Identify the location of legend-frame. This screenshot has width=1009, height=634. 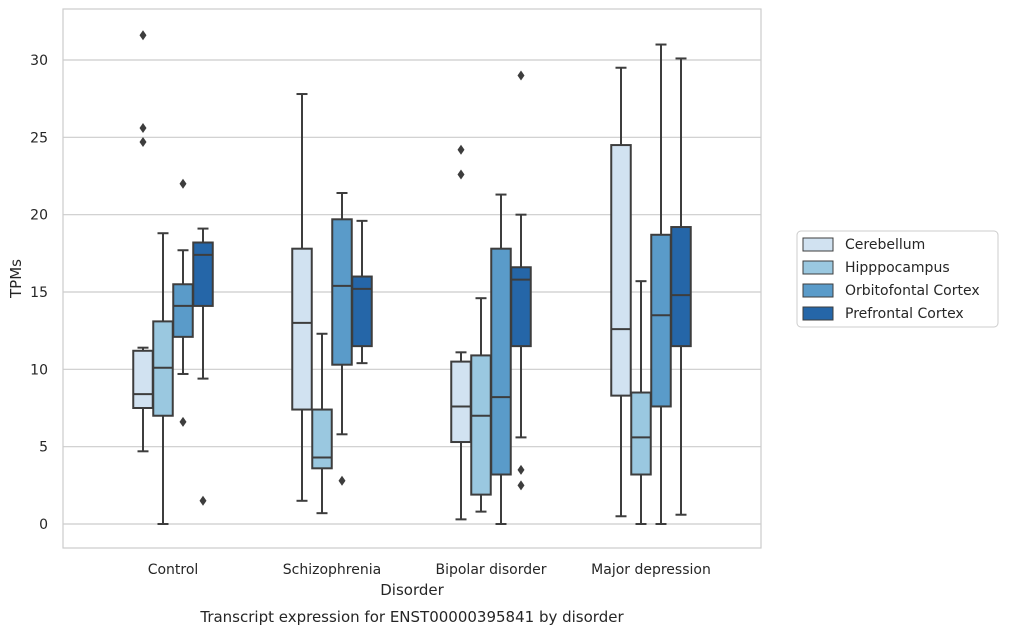
(897, 279).